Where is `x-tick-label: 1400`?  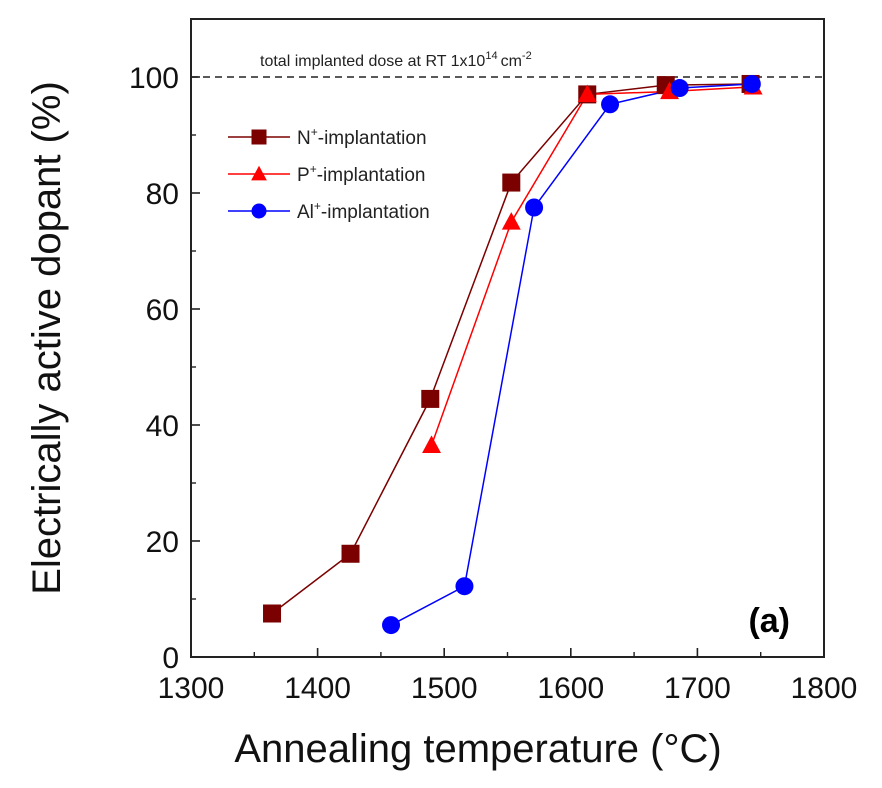
x-tick-label: 1400 is located at coordinates (317, 688).